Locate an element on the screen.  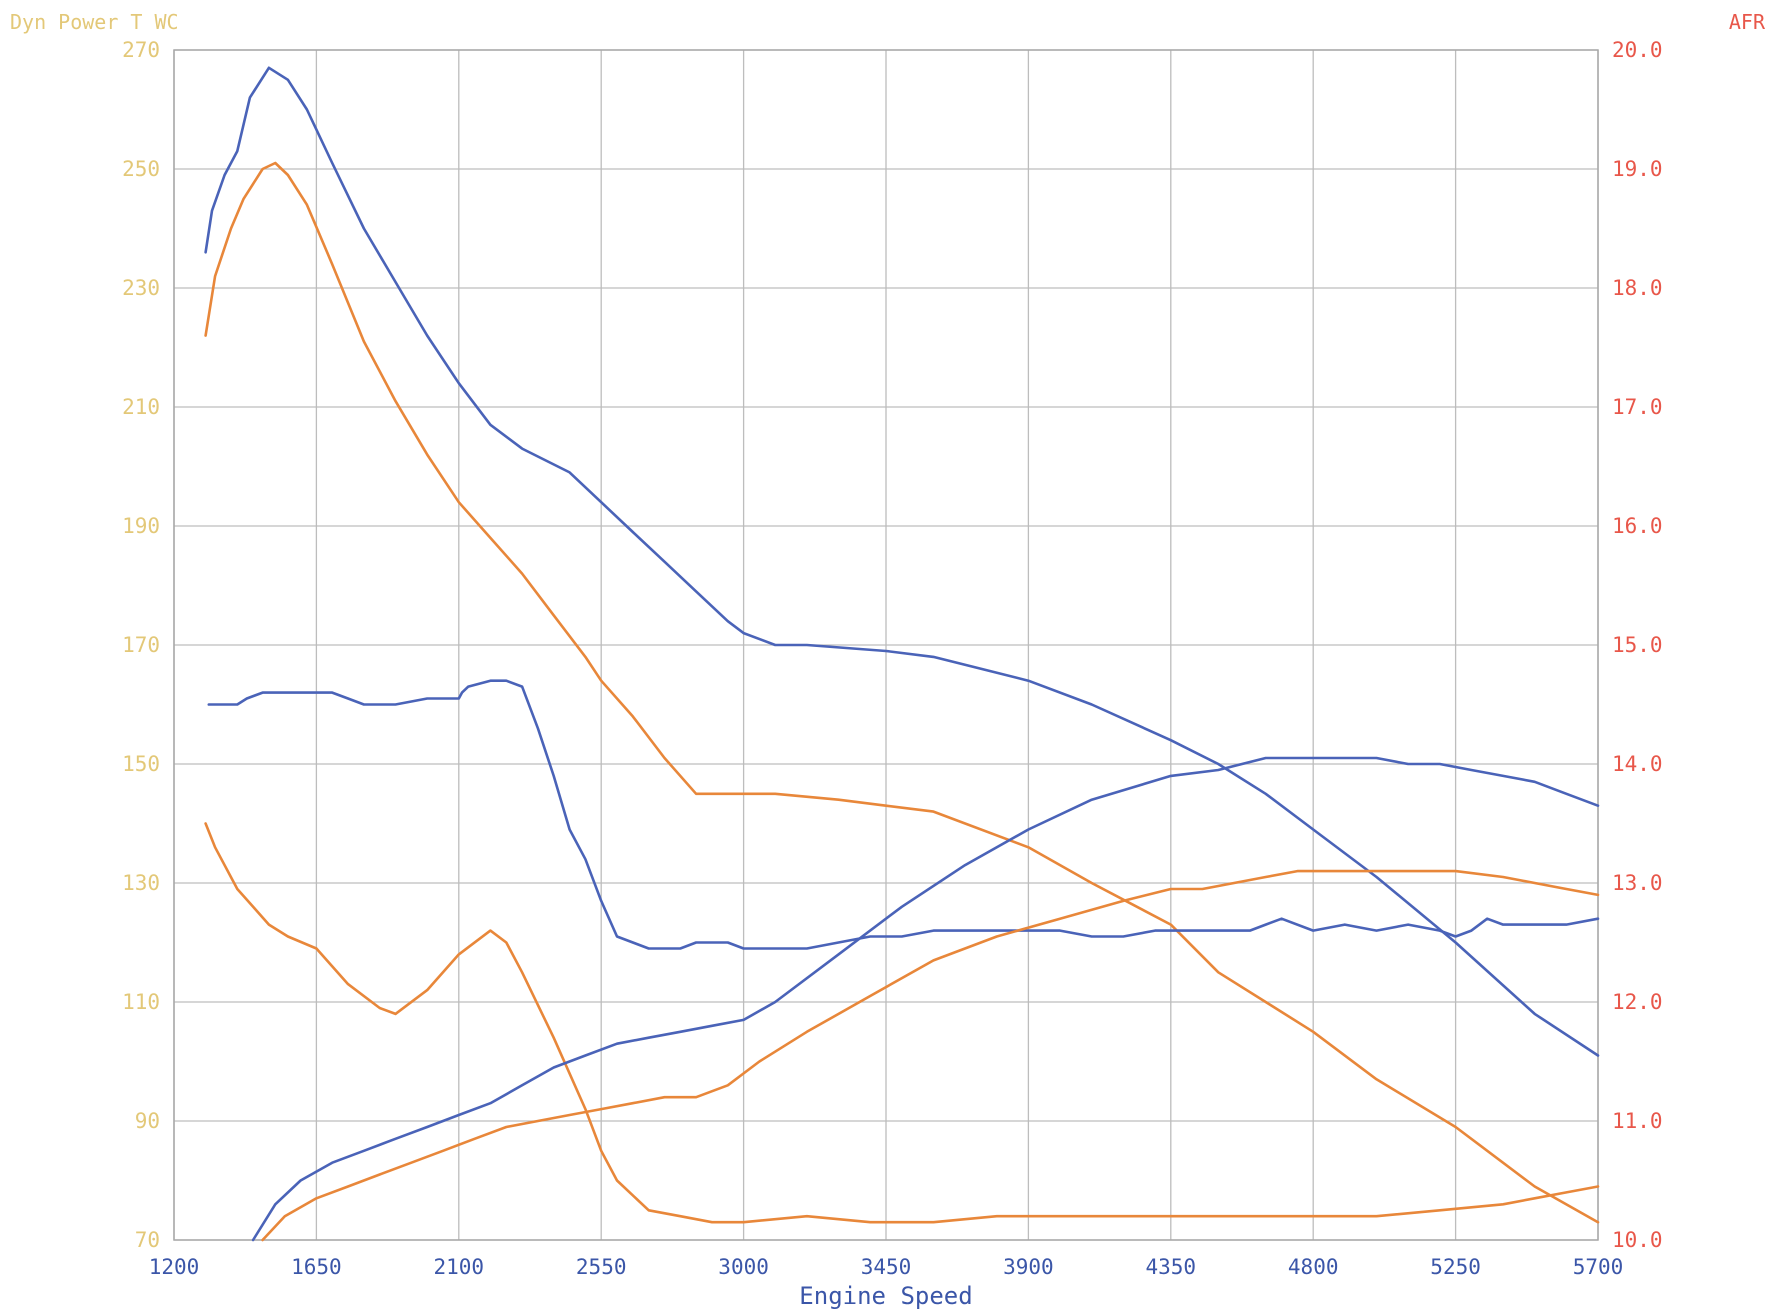
x-tick-label-2: 2100 is located at coordinates (459, 1267).